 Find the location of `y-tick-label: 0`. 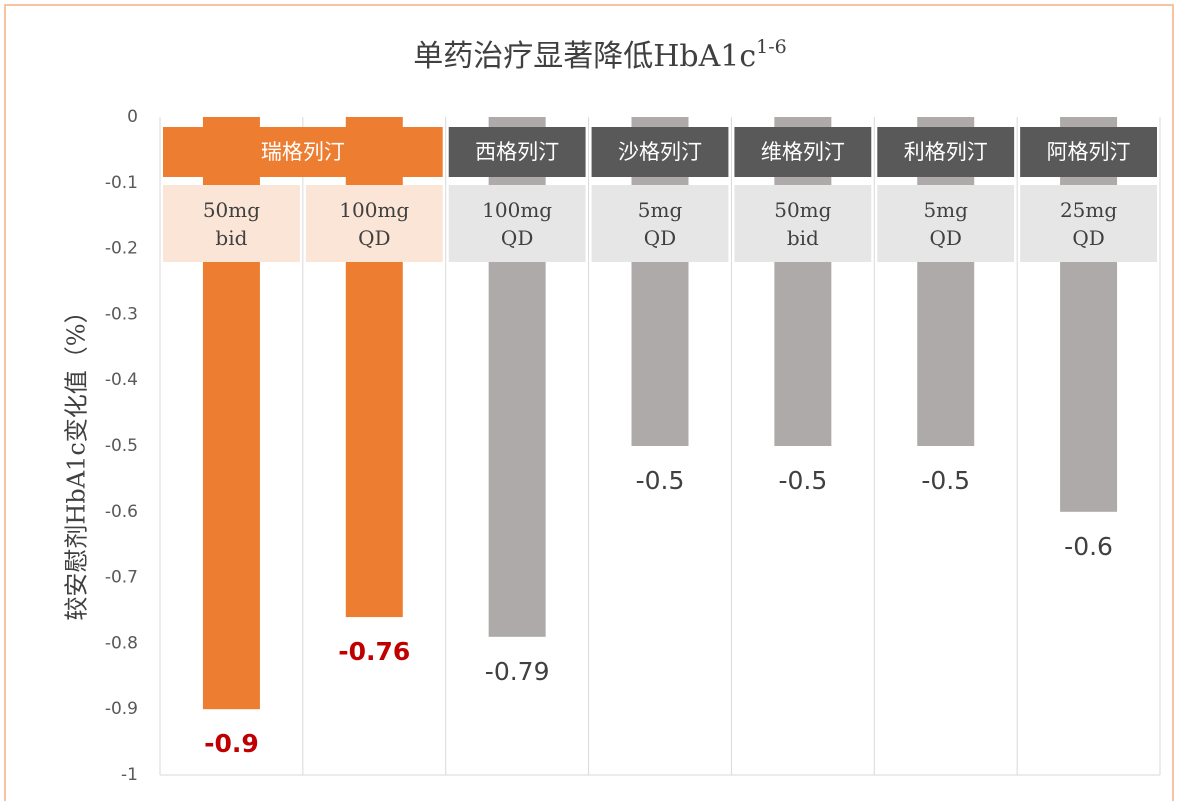

y-tick-label: 0 is located at coordinates (132, 117).